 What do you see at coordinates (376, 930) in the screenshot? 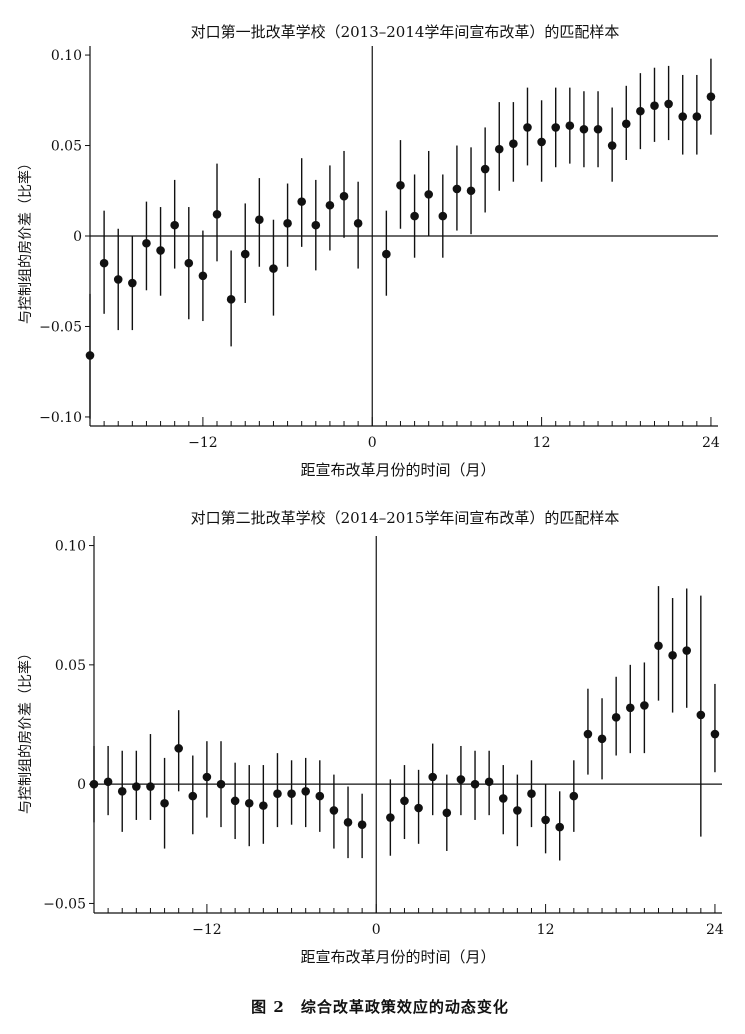
I see `chart-2-x-tick-label: 0` at bounding box center [376, 930].